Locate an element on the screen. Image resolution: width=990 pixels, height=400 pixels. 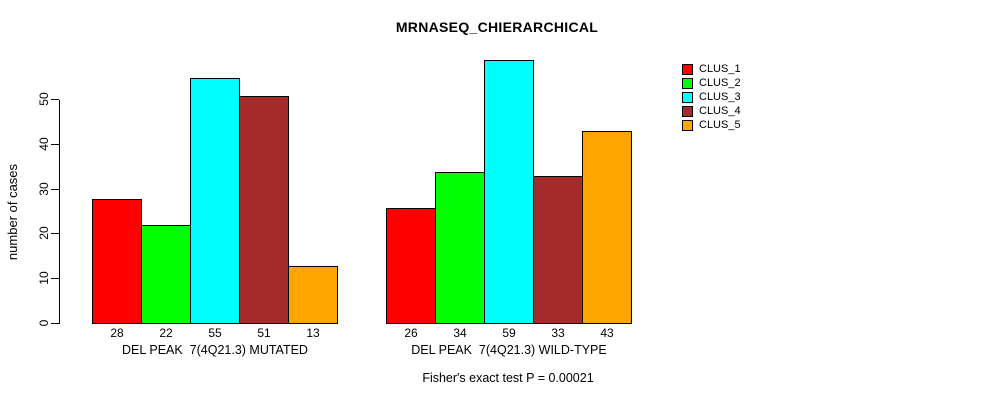
chart-title: MRNASEQ_CHIERARCHICAL is located at coordinates (497, 27).